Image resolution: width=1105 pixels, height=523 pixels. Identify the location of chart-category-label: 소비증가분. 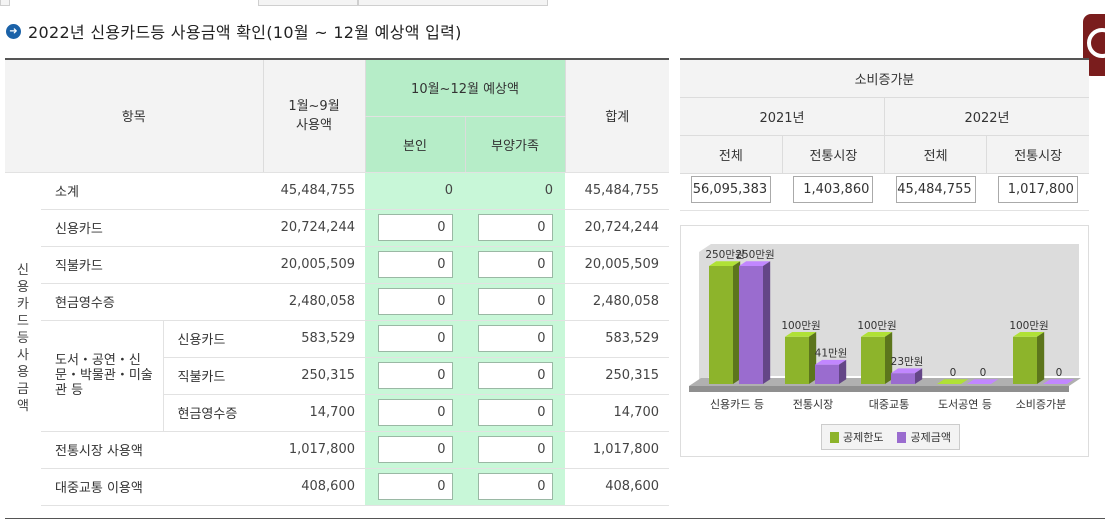
(1041, 404).